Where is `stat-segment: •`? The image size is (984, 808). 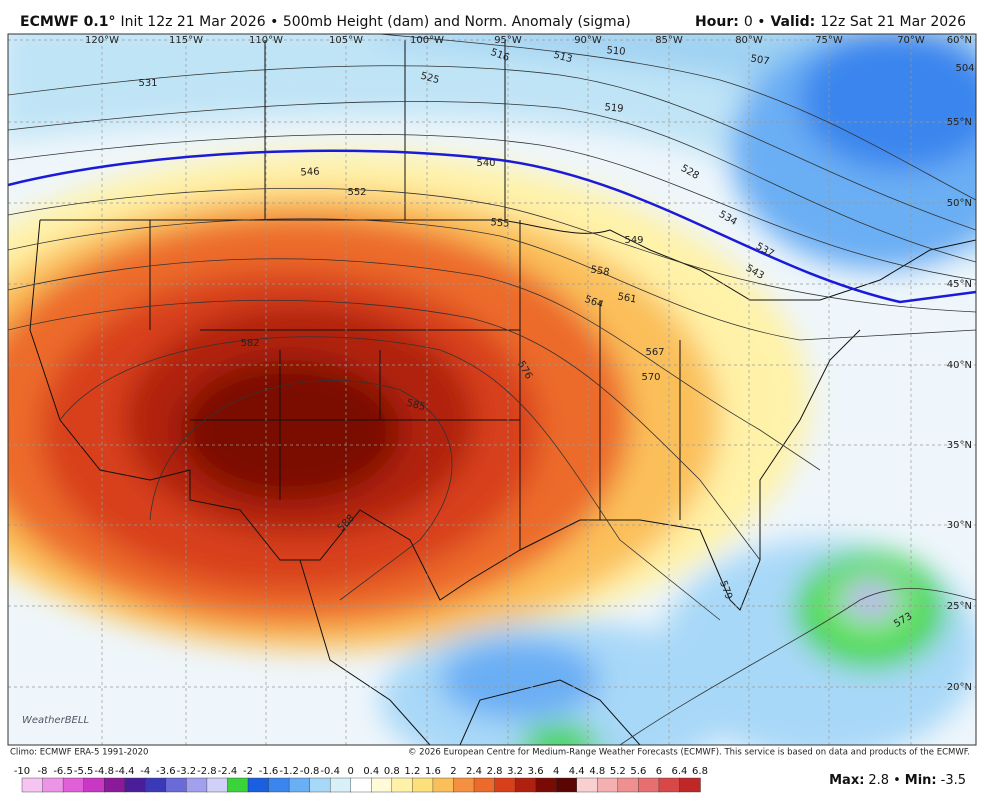
stat-segment: • is located at coordinates (897, 780).